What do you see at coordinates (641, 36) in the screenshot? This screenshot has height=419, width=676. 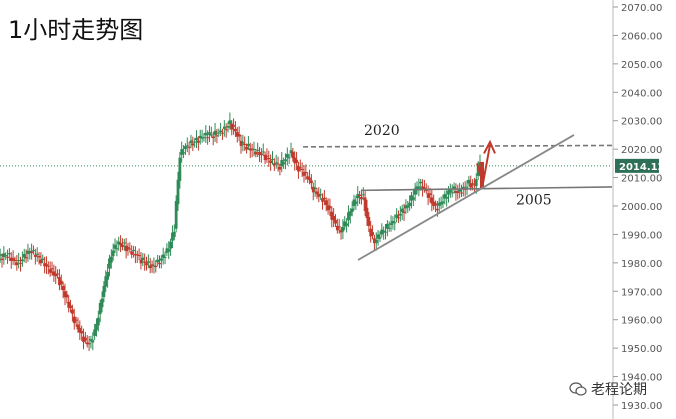 I see `tick-label: 2060.00` at bounding box center [641, 36].